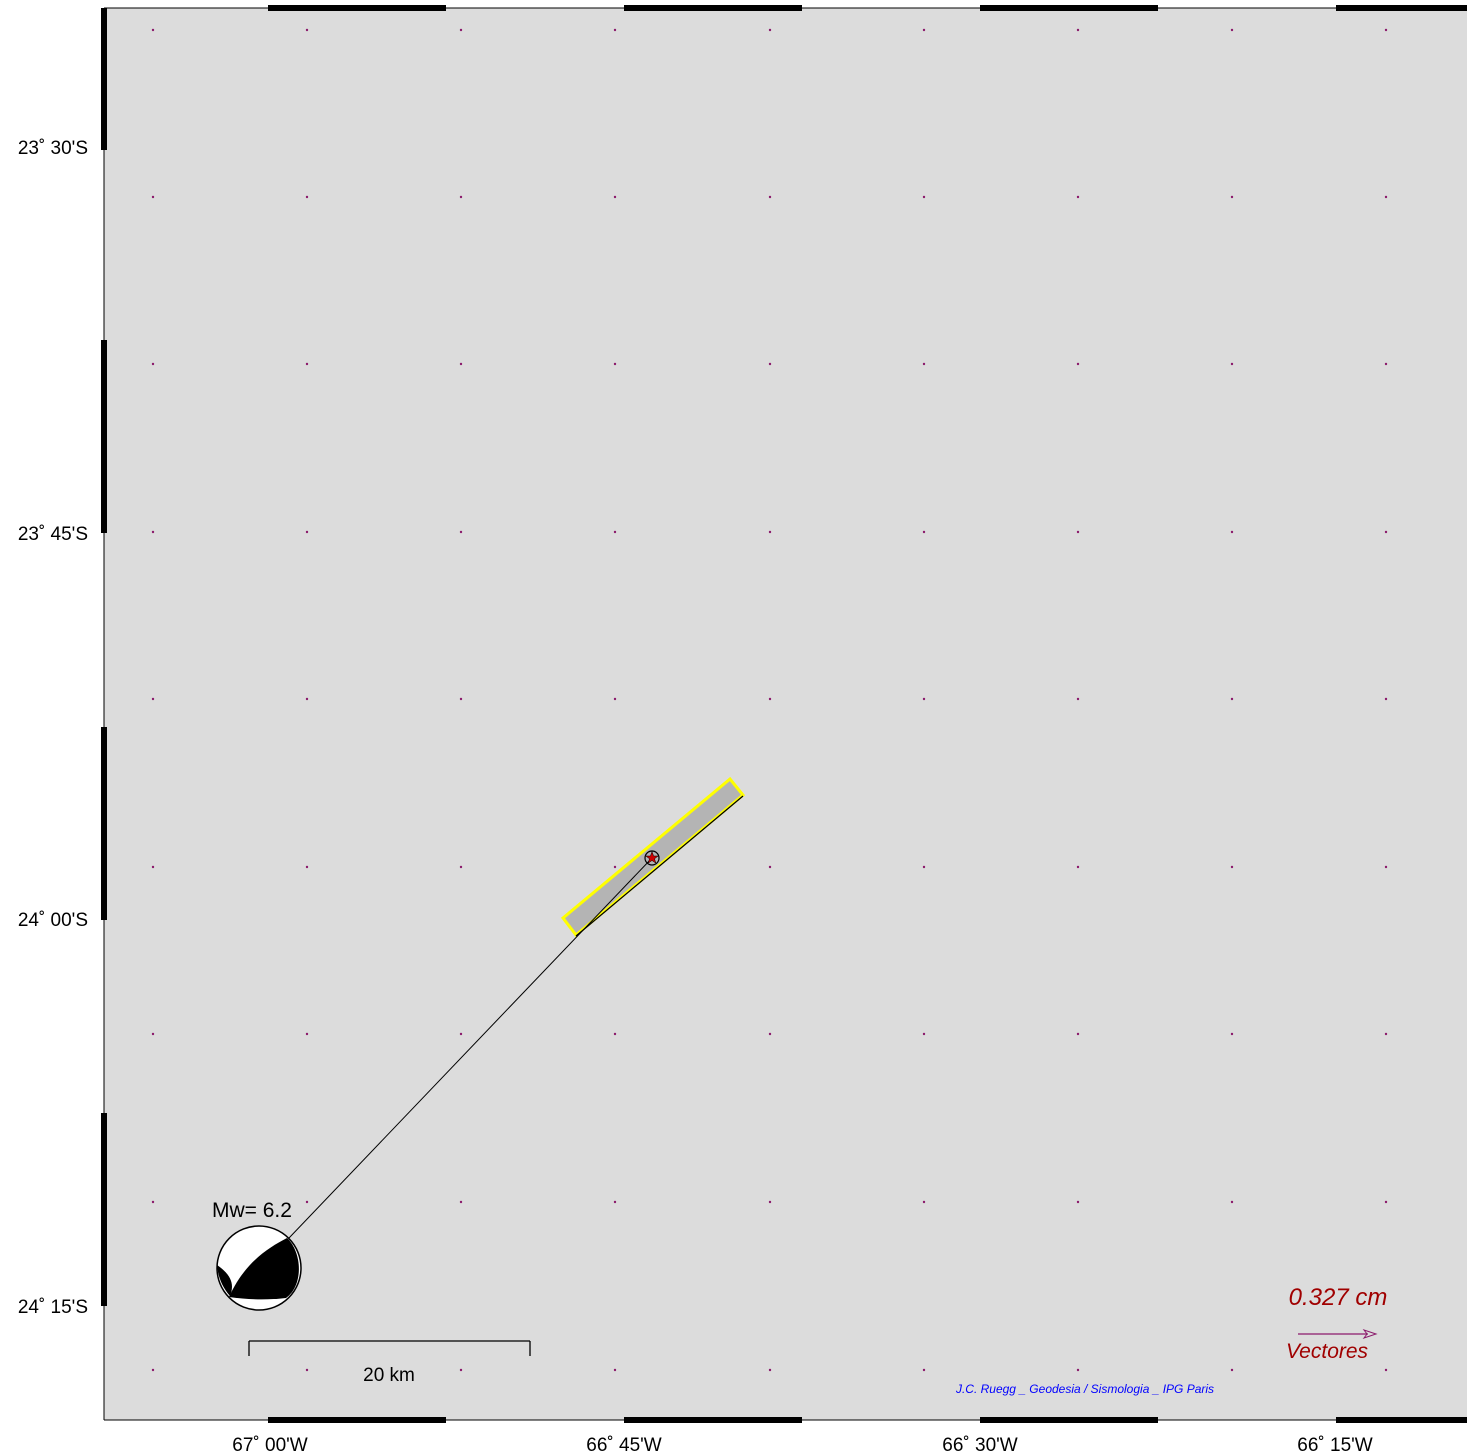  I want to click on vector-arrow-icon, so click(1338, 1334).